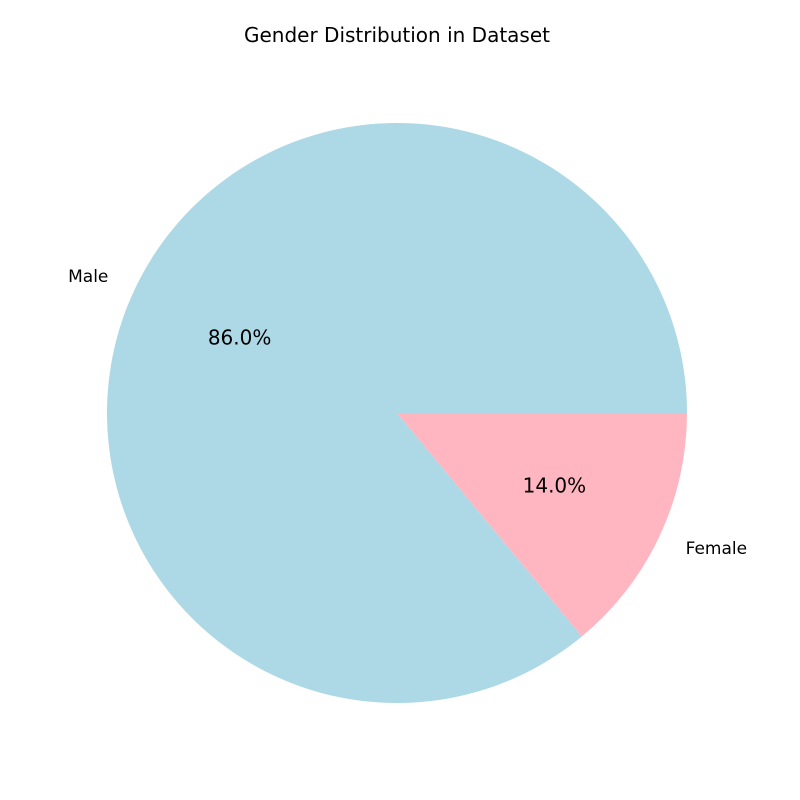 The height and width of the screenshot is (800, 800). I want to click on slice-percent-female: 14.0%, so click(555, 486).